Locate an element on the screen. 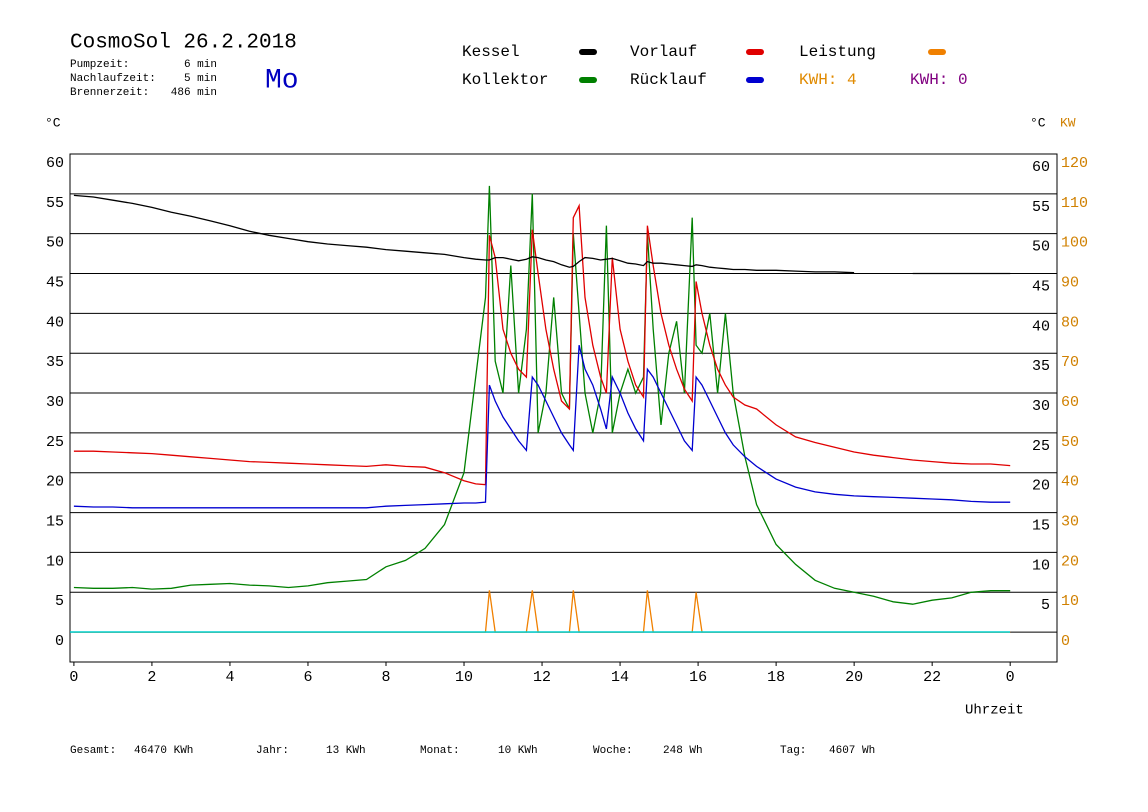  footer-label: Gesamt: is located at coordinates (93, 751).